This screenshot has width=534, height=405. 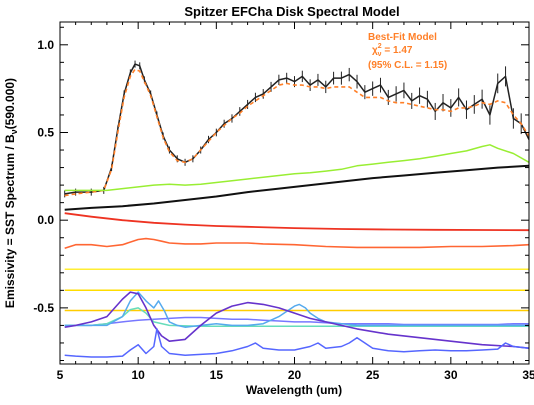 I want to click on annotation-line-1: Best-Fit Model, so click(x=402, y=37).